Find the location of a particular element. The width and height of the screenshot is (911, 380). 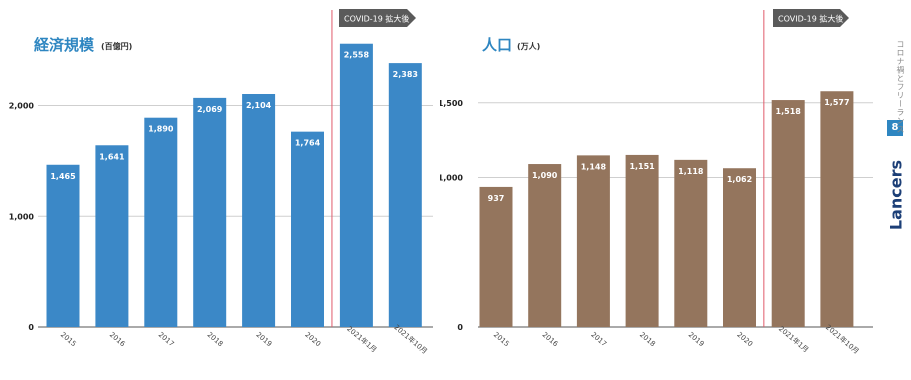

chart-unit: (百億円) is located at coordinates (116, 46).